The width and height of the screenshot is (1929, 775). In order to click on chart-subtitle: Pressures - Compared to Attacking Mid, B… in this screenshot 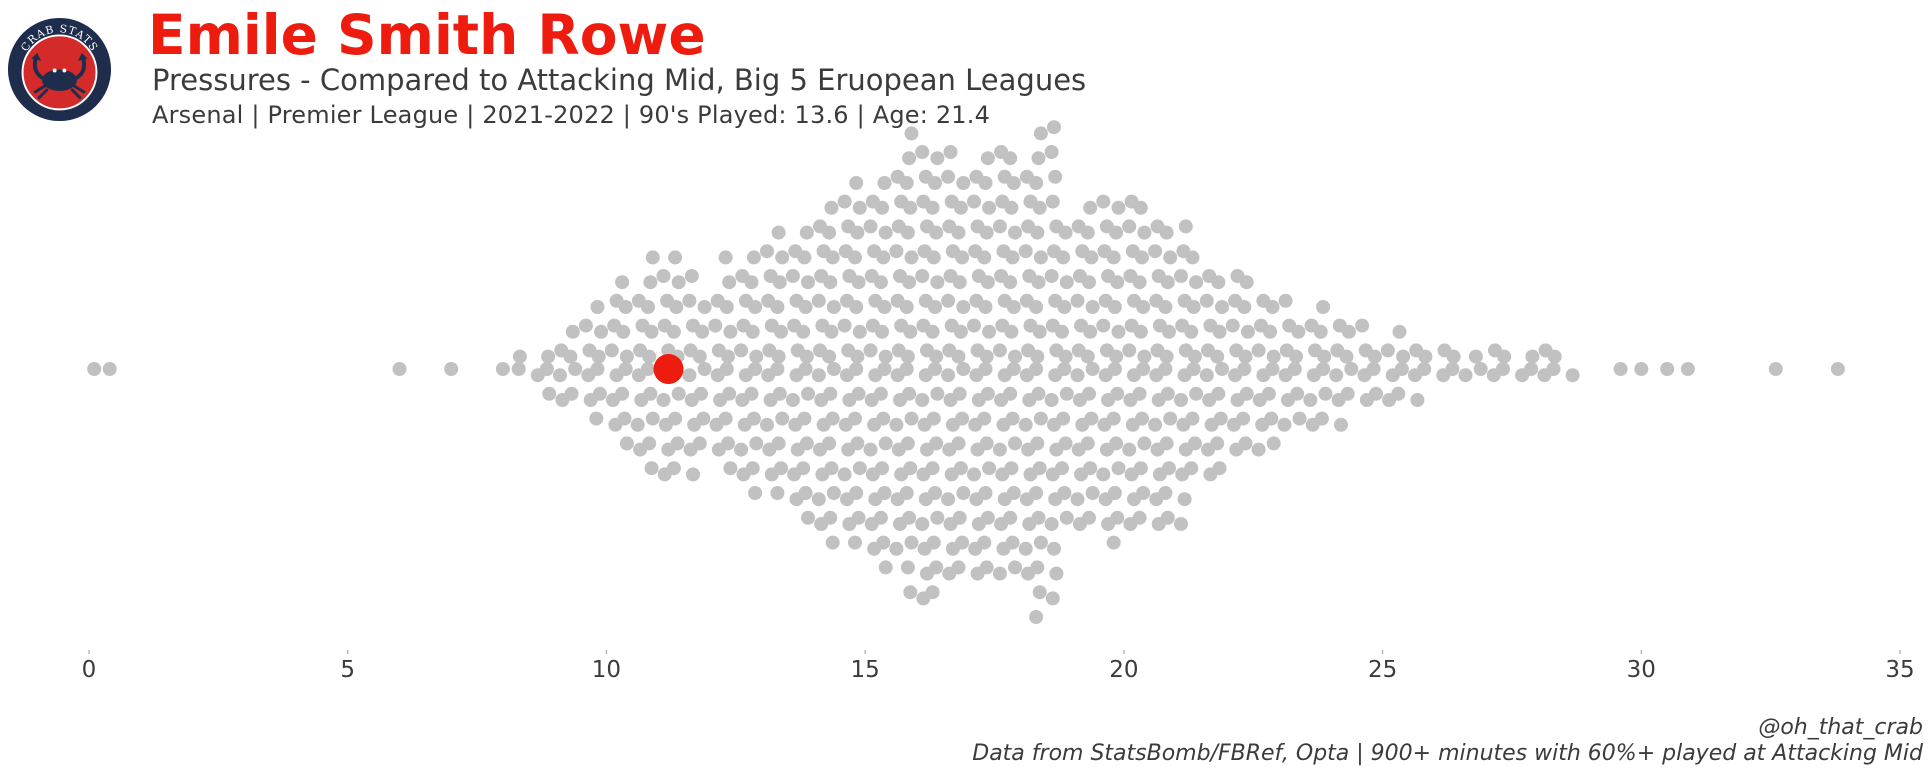, I will do `click(619, 80)`.